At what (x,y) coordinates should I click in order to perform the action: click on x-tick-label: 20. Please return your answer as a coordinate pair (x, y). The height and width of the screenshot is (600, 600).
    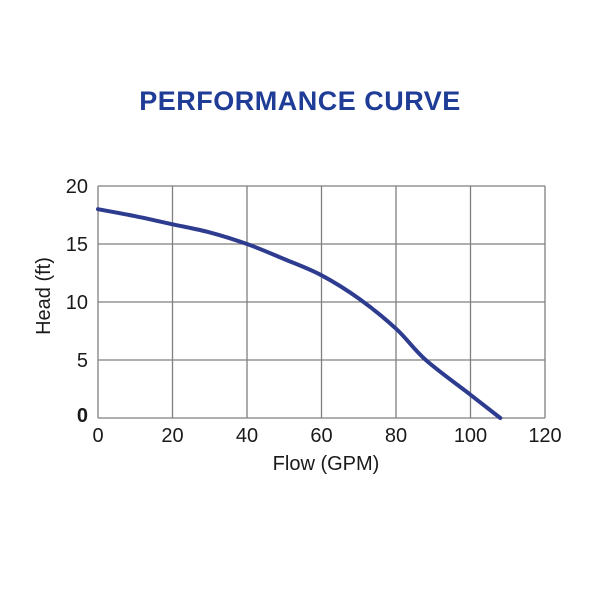
    Looking at the image, I should click on (172, 436).